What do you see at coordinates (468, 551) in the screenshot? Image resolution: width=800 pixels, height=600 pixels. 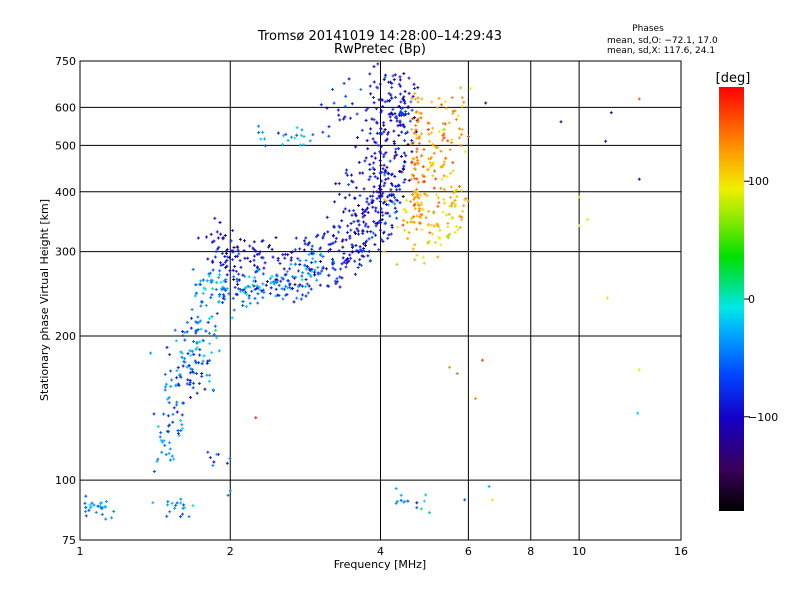 I see `x-tick-label: 6` at bounding box center [468, 551].